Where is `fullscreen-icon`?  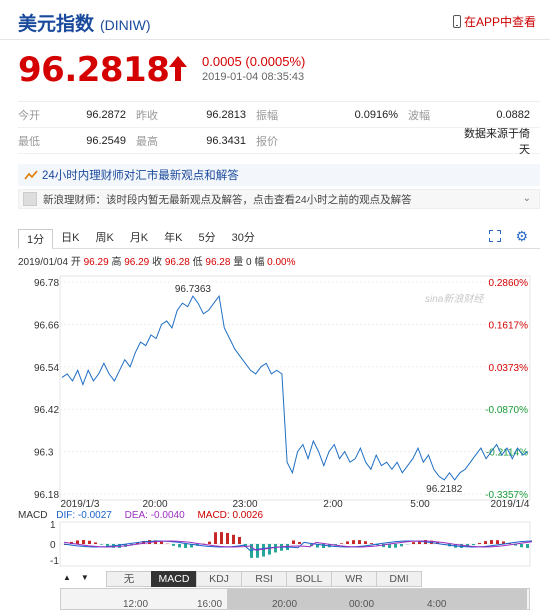 fullscreen-icon is located at coordinates (495, 236).